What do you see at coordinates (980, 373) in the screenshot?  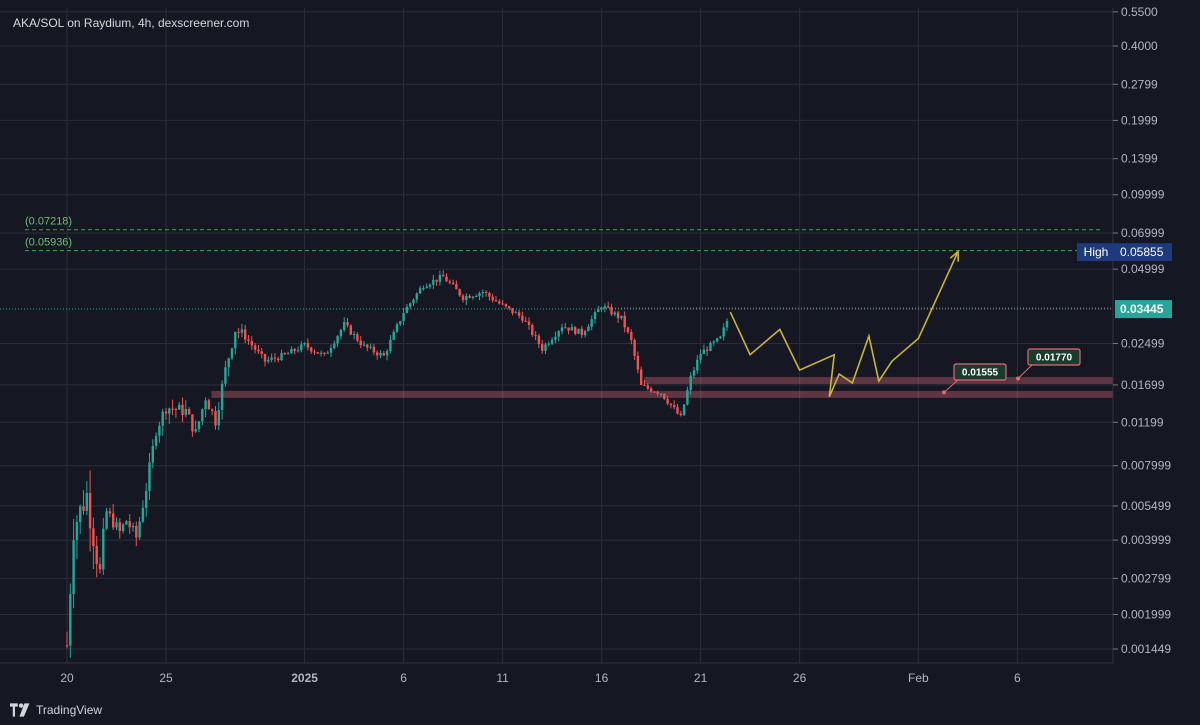 I see `callout-value: 0.01555` at bounding box center [980, 373].